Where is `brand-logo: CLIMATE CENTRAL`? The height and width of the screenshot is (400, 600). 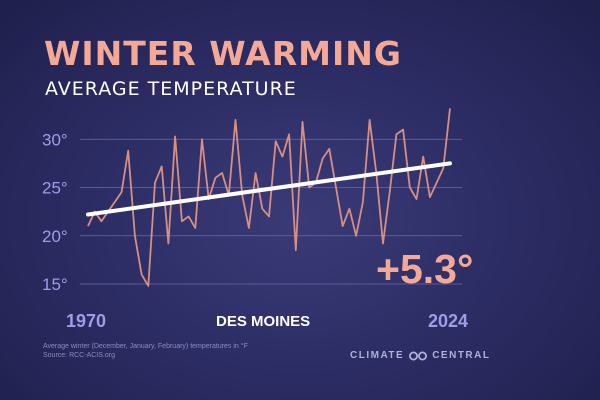 brand-logo: CLIMATE CENTRAL is located at coordinates (420, 355).